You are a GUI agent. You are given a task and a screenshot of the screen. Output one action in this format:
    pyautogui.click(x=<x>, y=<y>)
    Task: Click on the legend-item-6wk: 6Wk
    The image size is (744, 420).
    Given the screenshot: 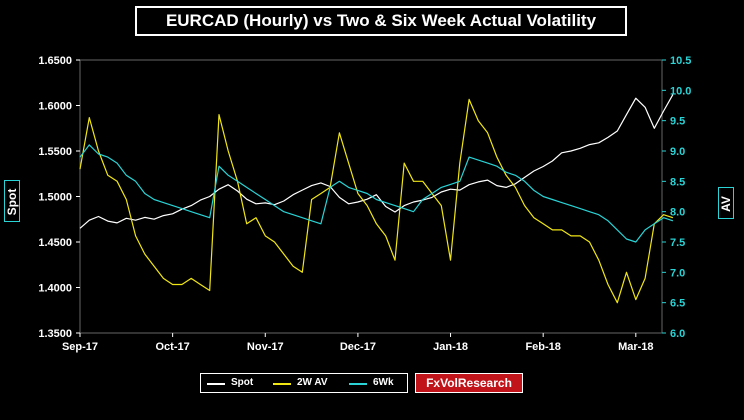 What is the action you would take?
    pyautogui.click(x=377, y=383)
    